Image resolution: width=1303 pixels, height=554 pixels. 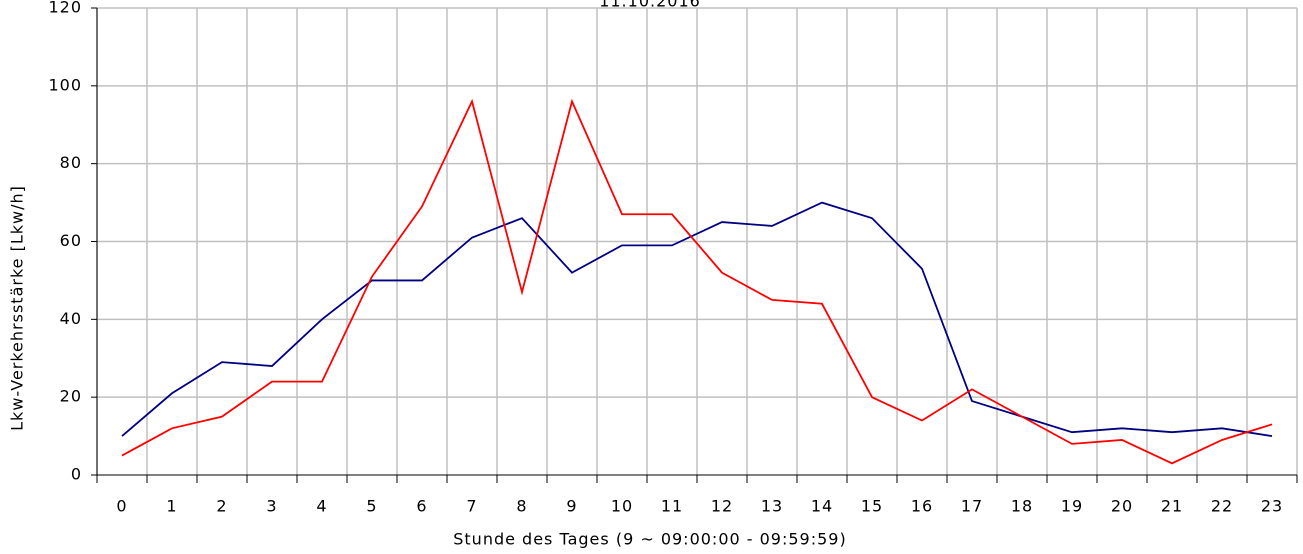 What do you see at coordinates (76, 474) in the screenshot?
I see `y-tick-label: 0` at bounding box center [76, 474].